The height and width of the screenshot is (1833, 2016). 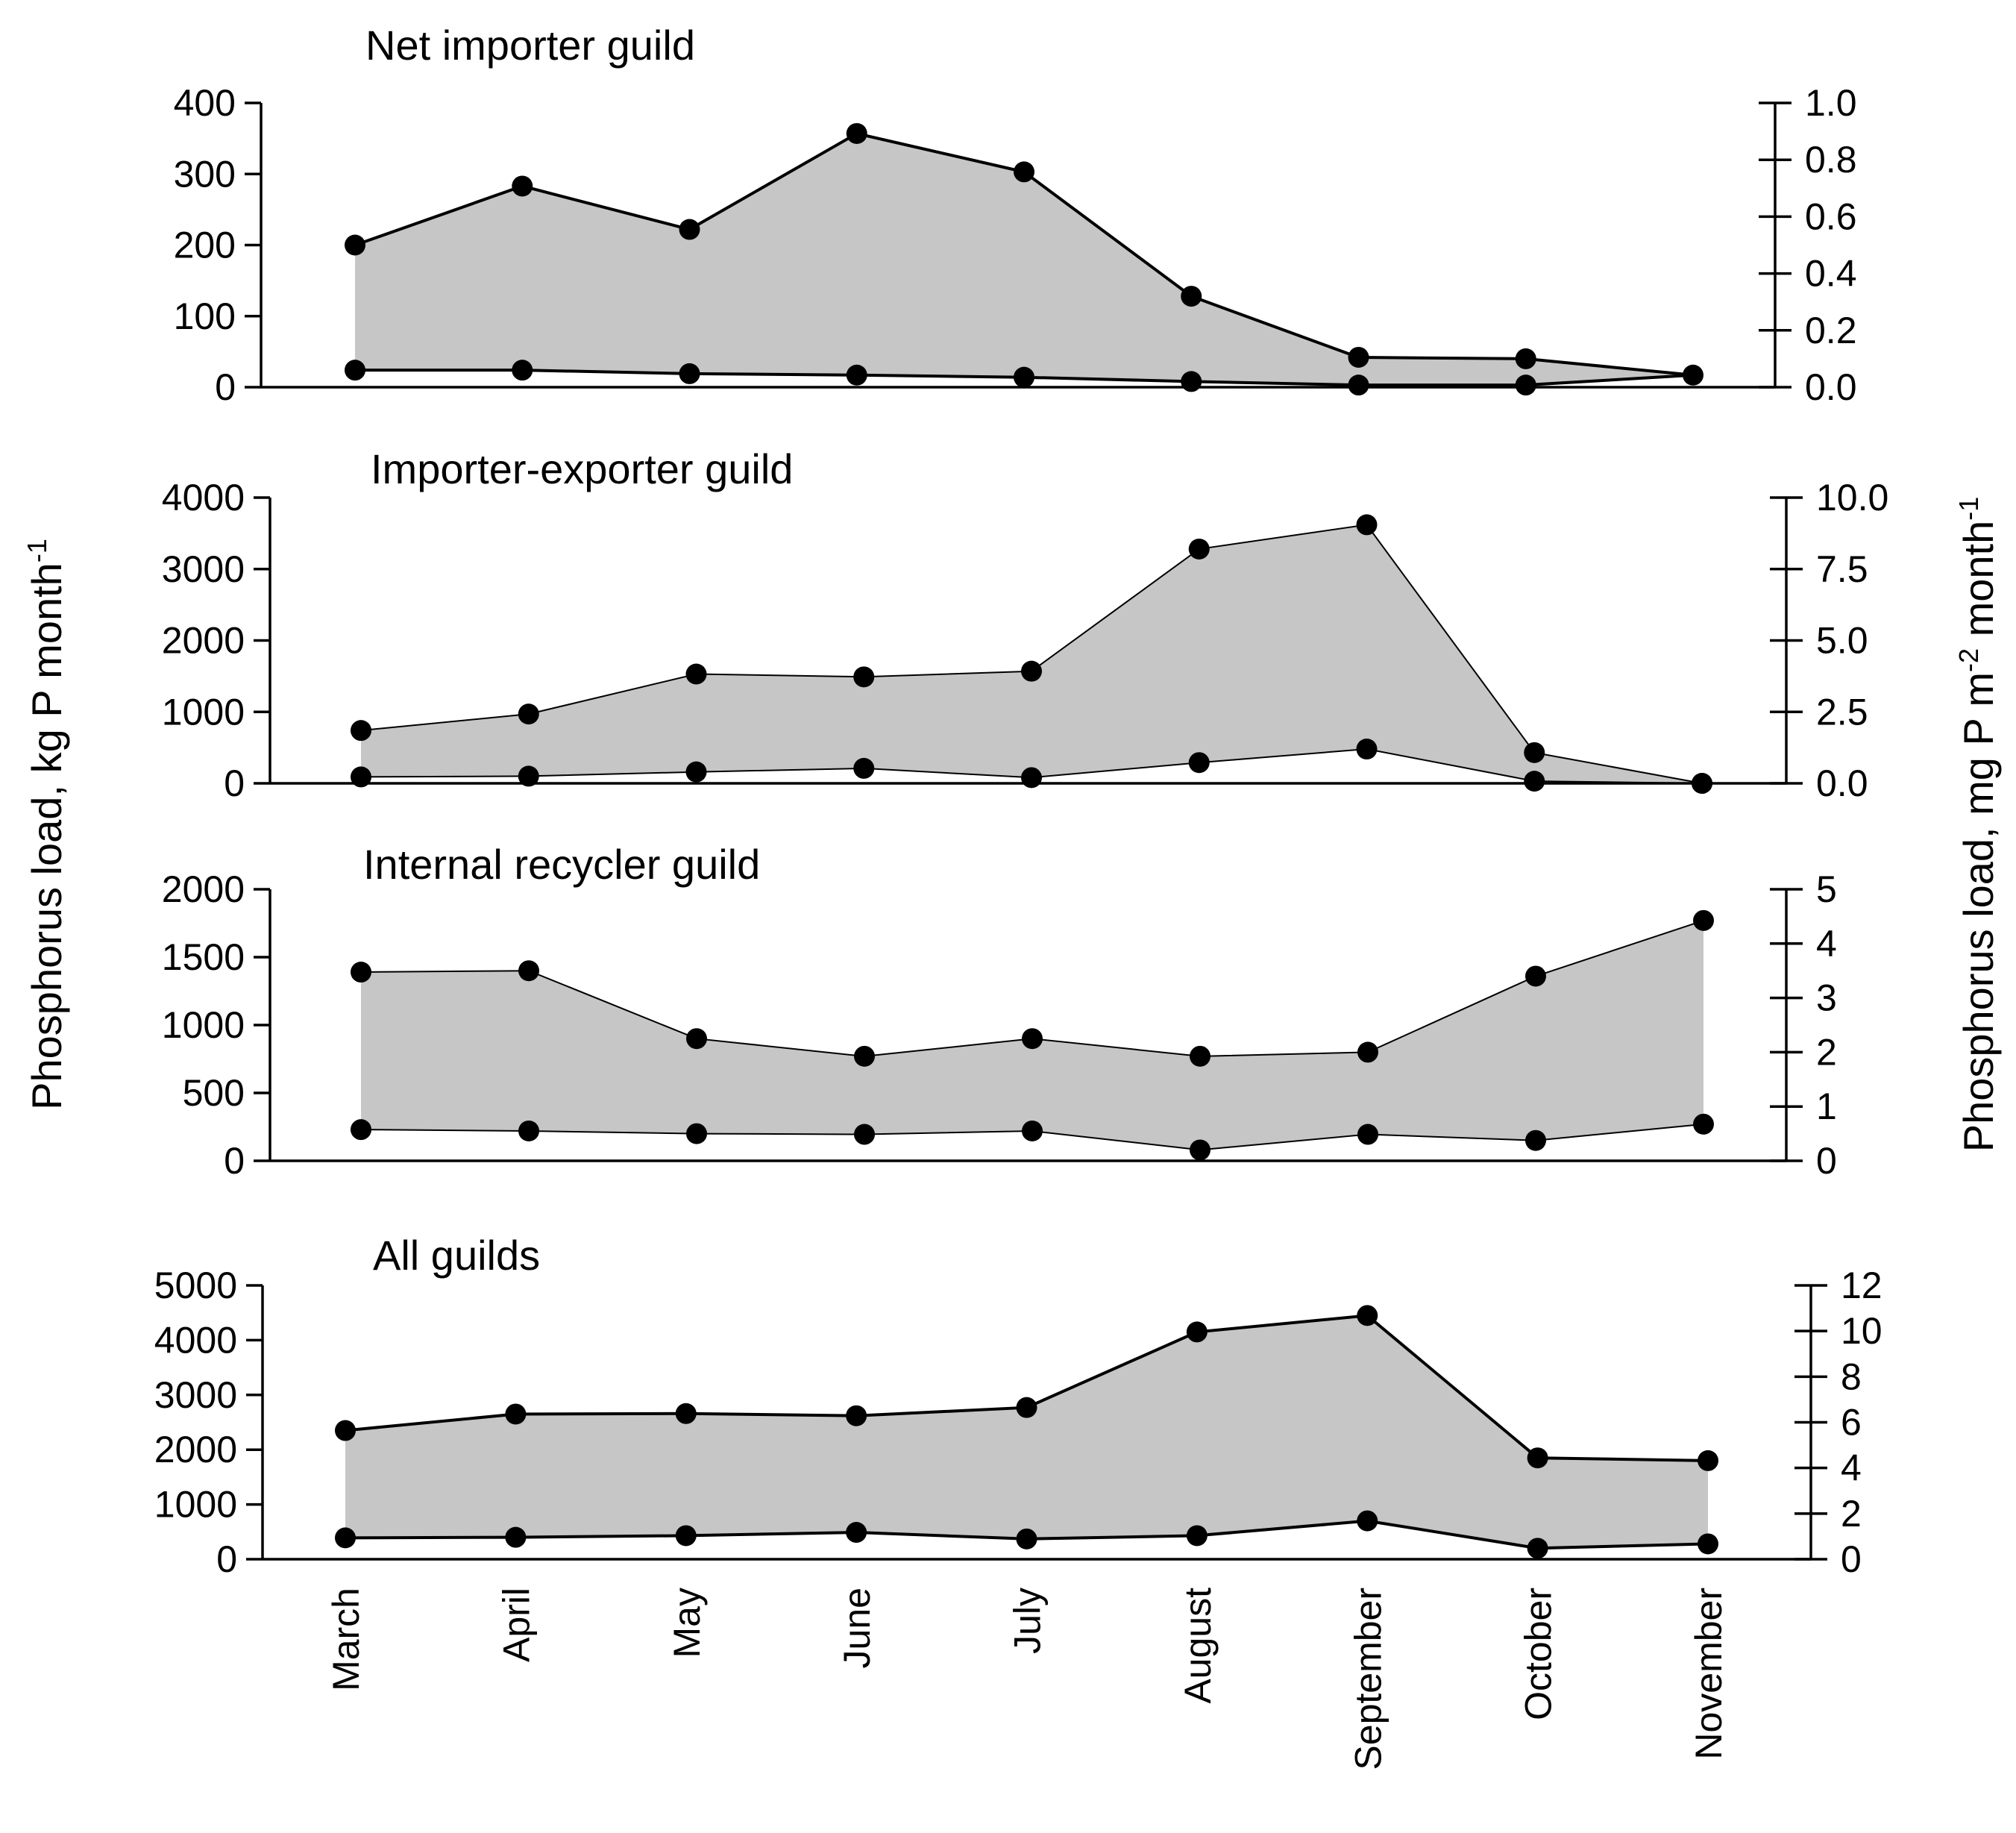 What do you see at coordinates (1852, 497) in the screenshot?
I see `right-tick-label: 10.0` at bounding box center [1852, 497].